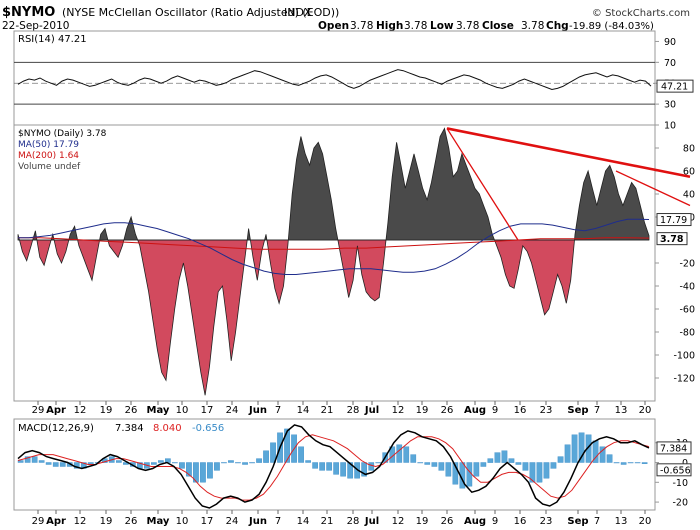 The image size is (700, 530). What do you see at coordinates (687, 333) in the screenshot?
I see `main-tick-label: -80` at bounding box center [687, 333].